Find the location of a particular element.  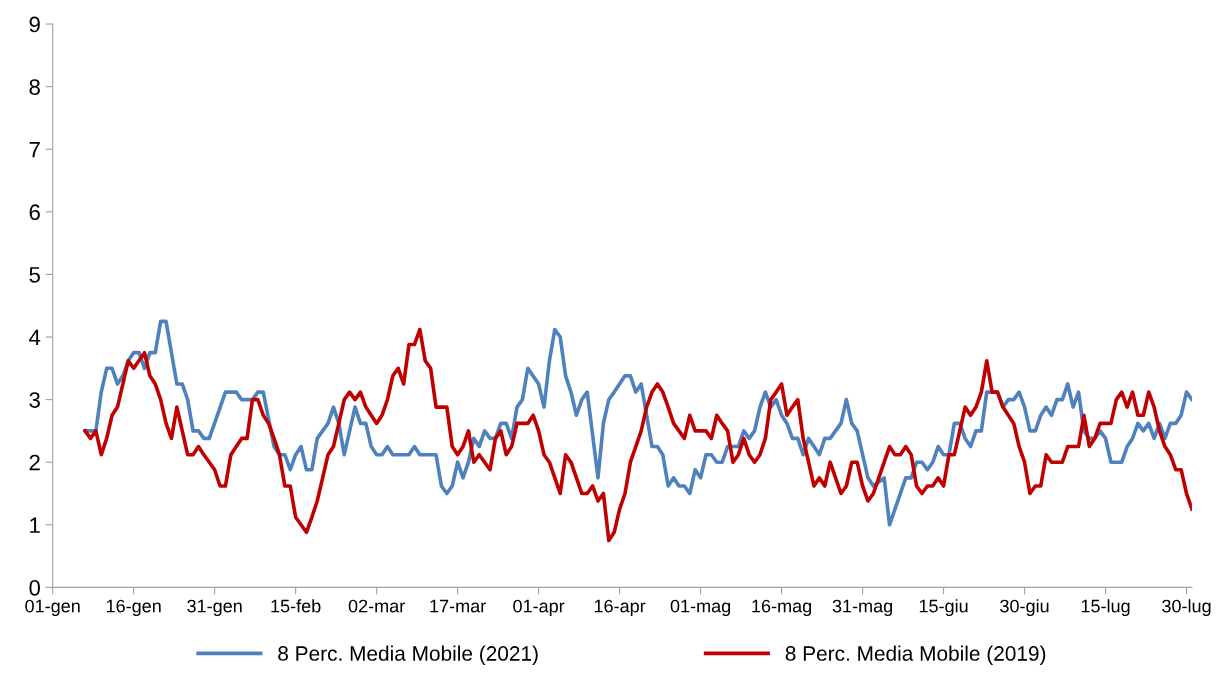

y-tick-label: 0 is located at coordinates (34, 587).